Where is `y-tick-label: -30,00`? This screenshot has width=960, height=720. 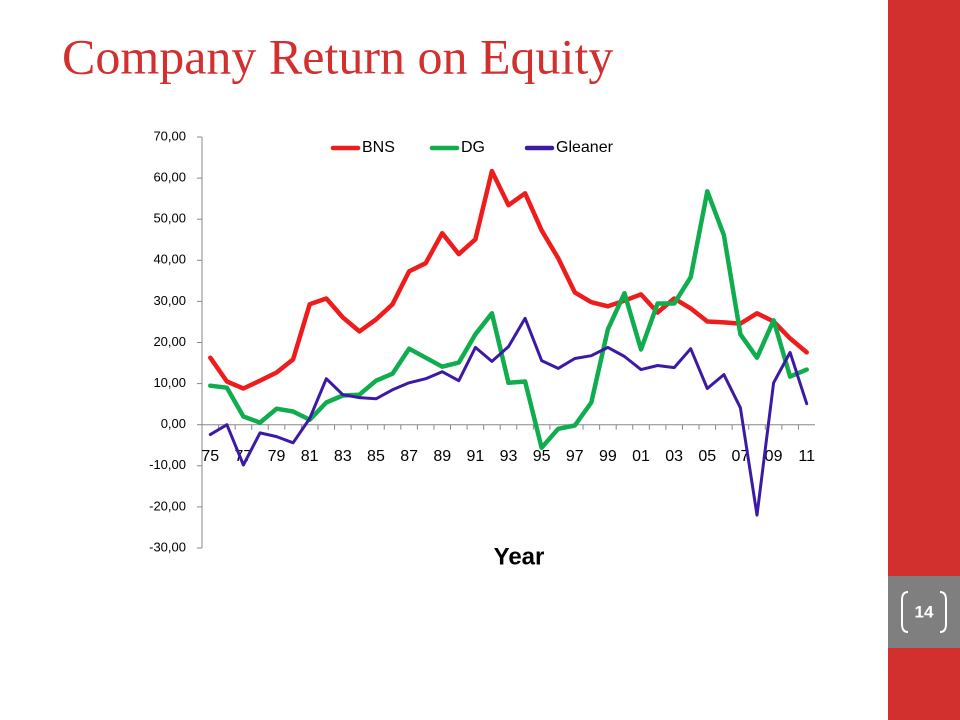
y-tick-label: -30,00 is located at coordinates (167, 546).